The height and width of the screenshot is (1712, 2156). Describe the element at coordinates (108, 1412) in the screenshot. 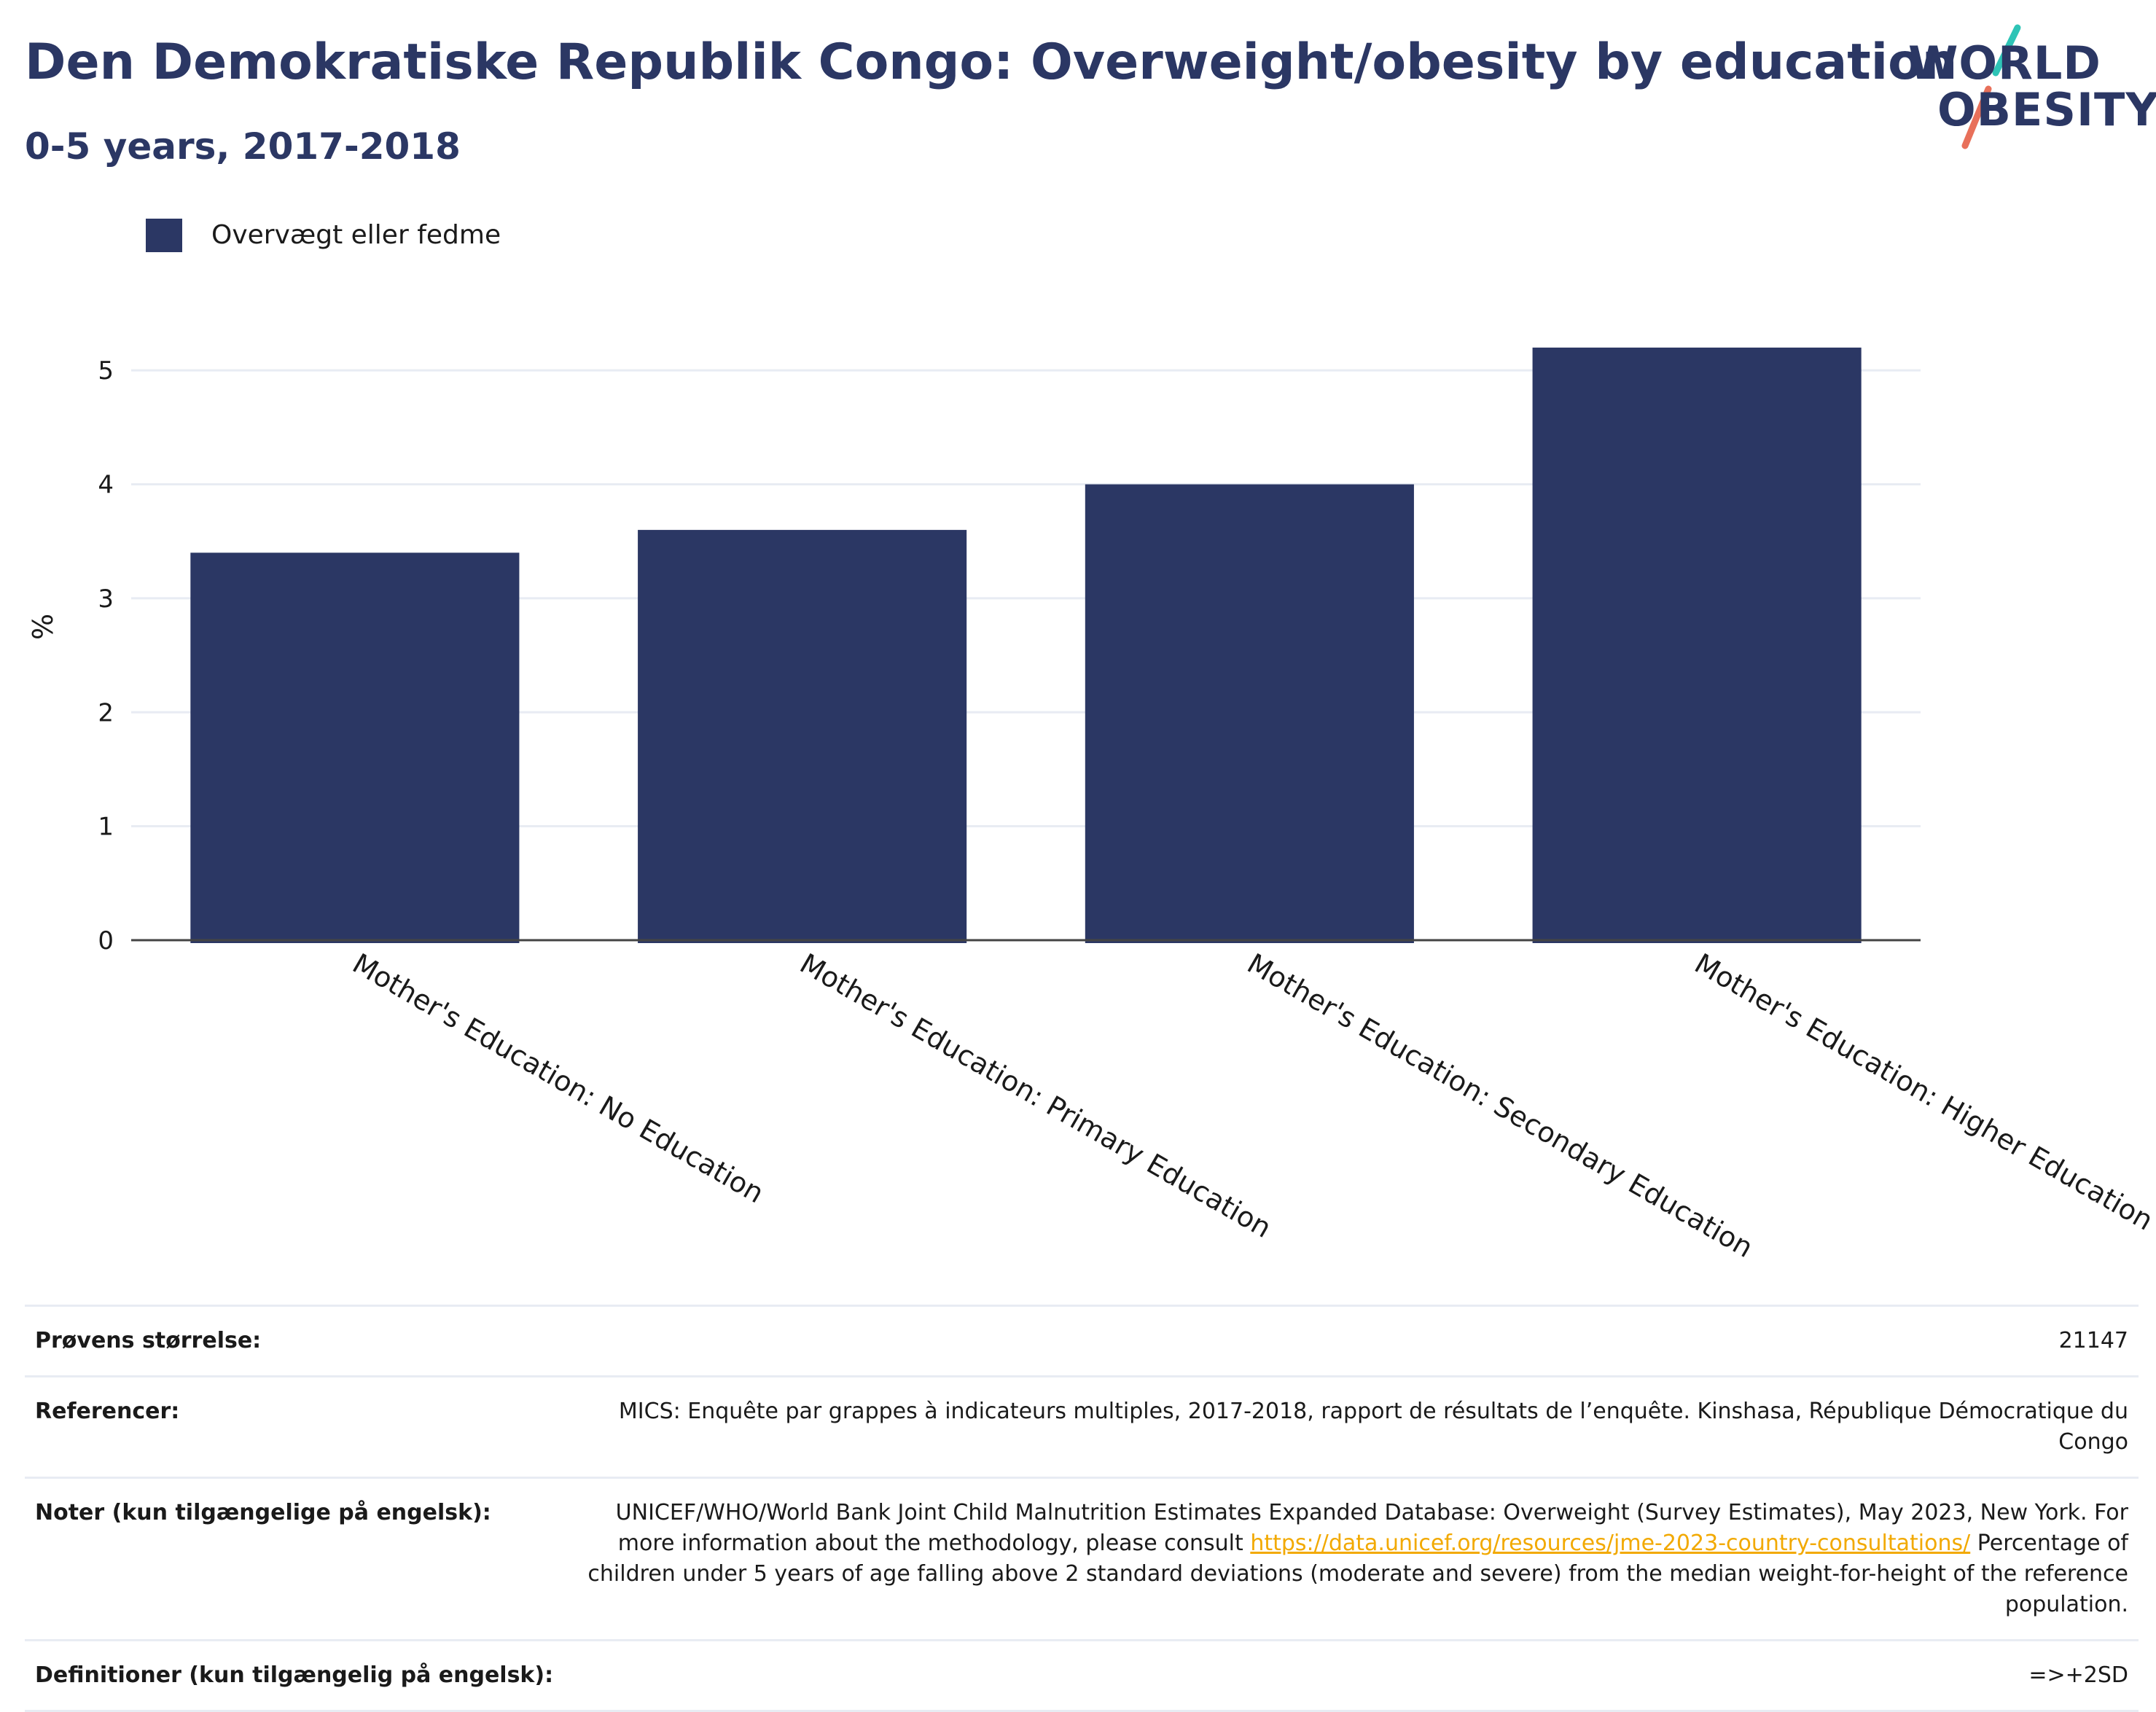

I see `references-label: Referencer:` at that location.